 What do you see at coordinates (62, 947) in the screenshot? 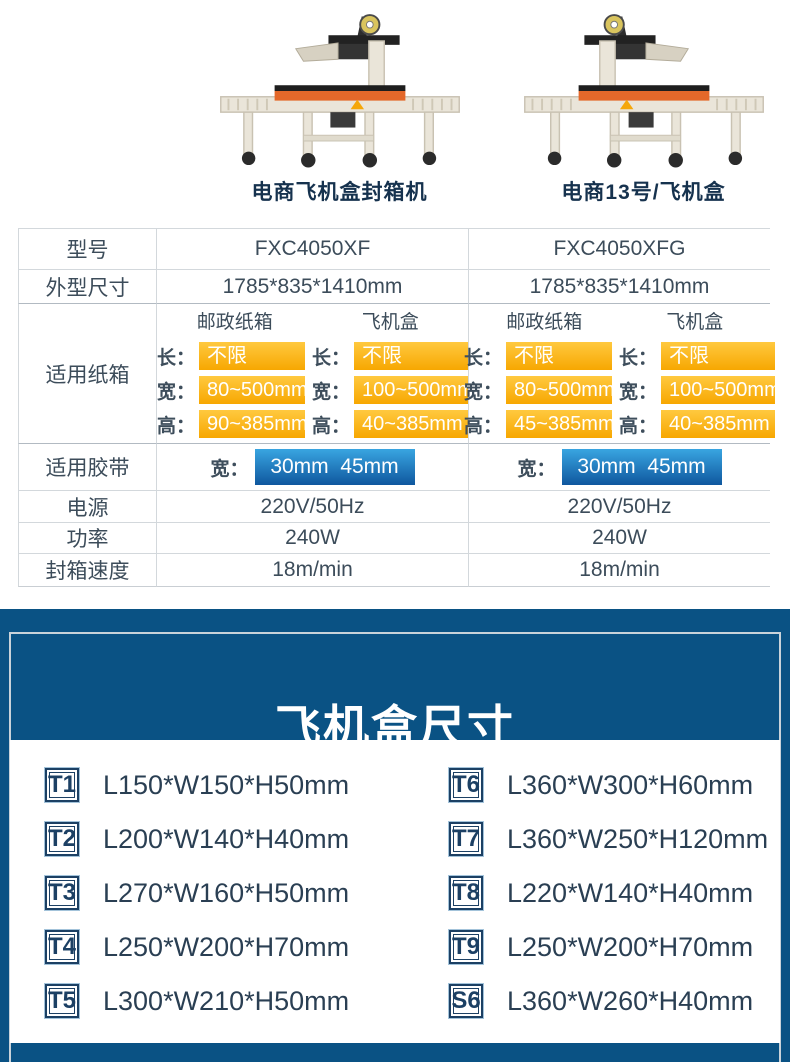
I see `box-code-badge: T4` at bounding box center [62, 947].